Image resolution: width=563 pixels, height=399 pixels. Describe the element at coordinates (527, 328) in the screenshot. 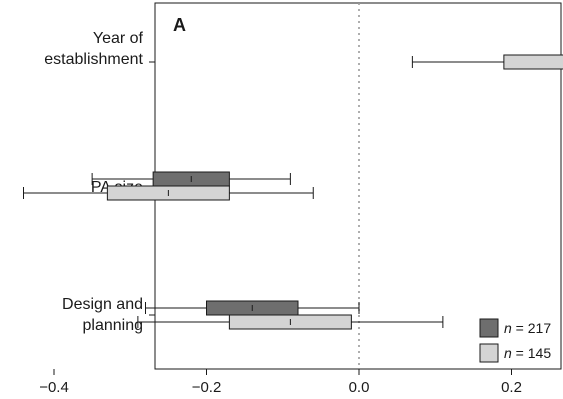

I see `legend-label-0: n = 217` at that location.